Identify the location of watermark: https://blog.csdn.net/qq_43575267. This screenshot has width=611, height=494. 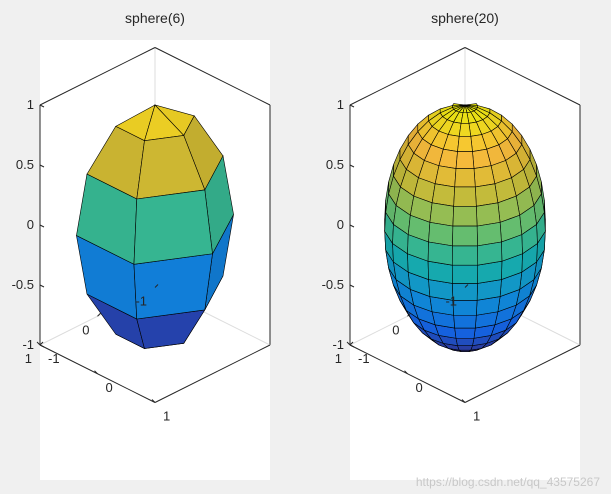
(508, 482).